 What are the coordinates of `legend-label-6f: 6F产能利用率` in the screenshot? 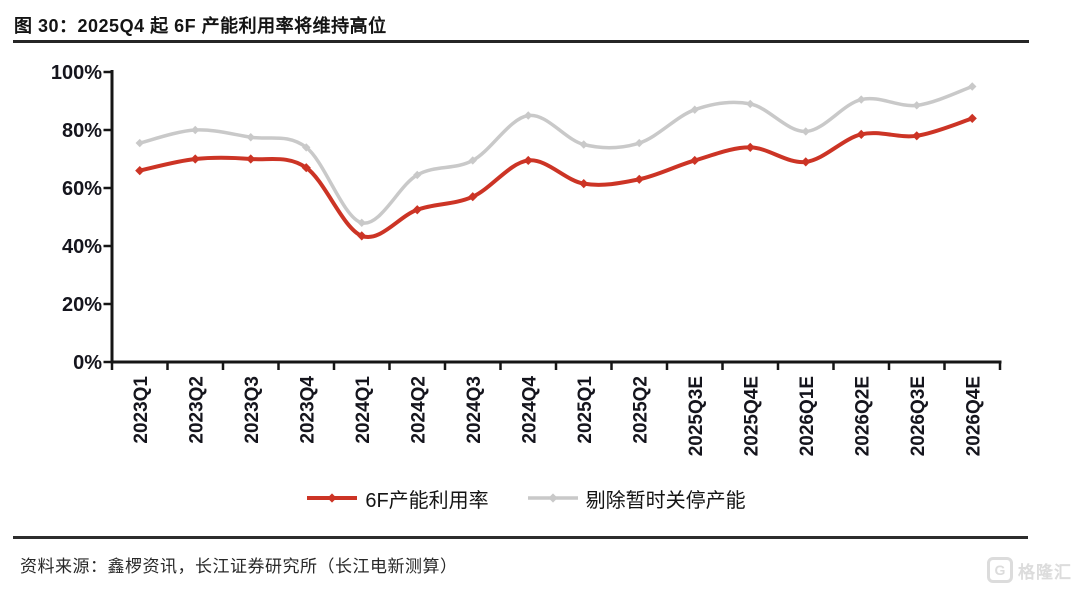 It's located at (427, 500).